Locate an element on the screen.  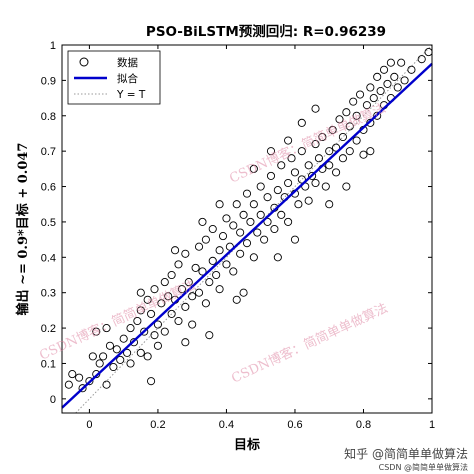
y-tick-label: 0.4 is located at coordinates (48, 258).